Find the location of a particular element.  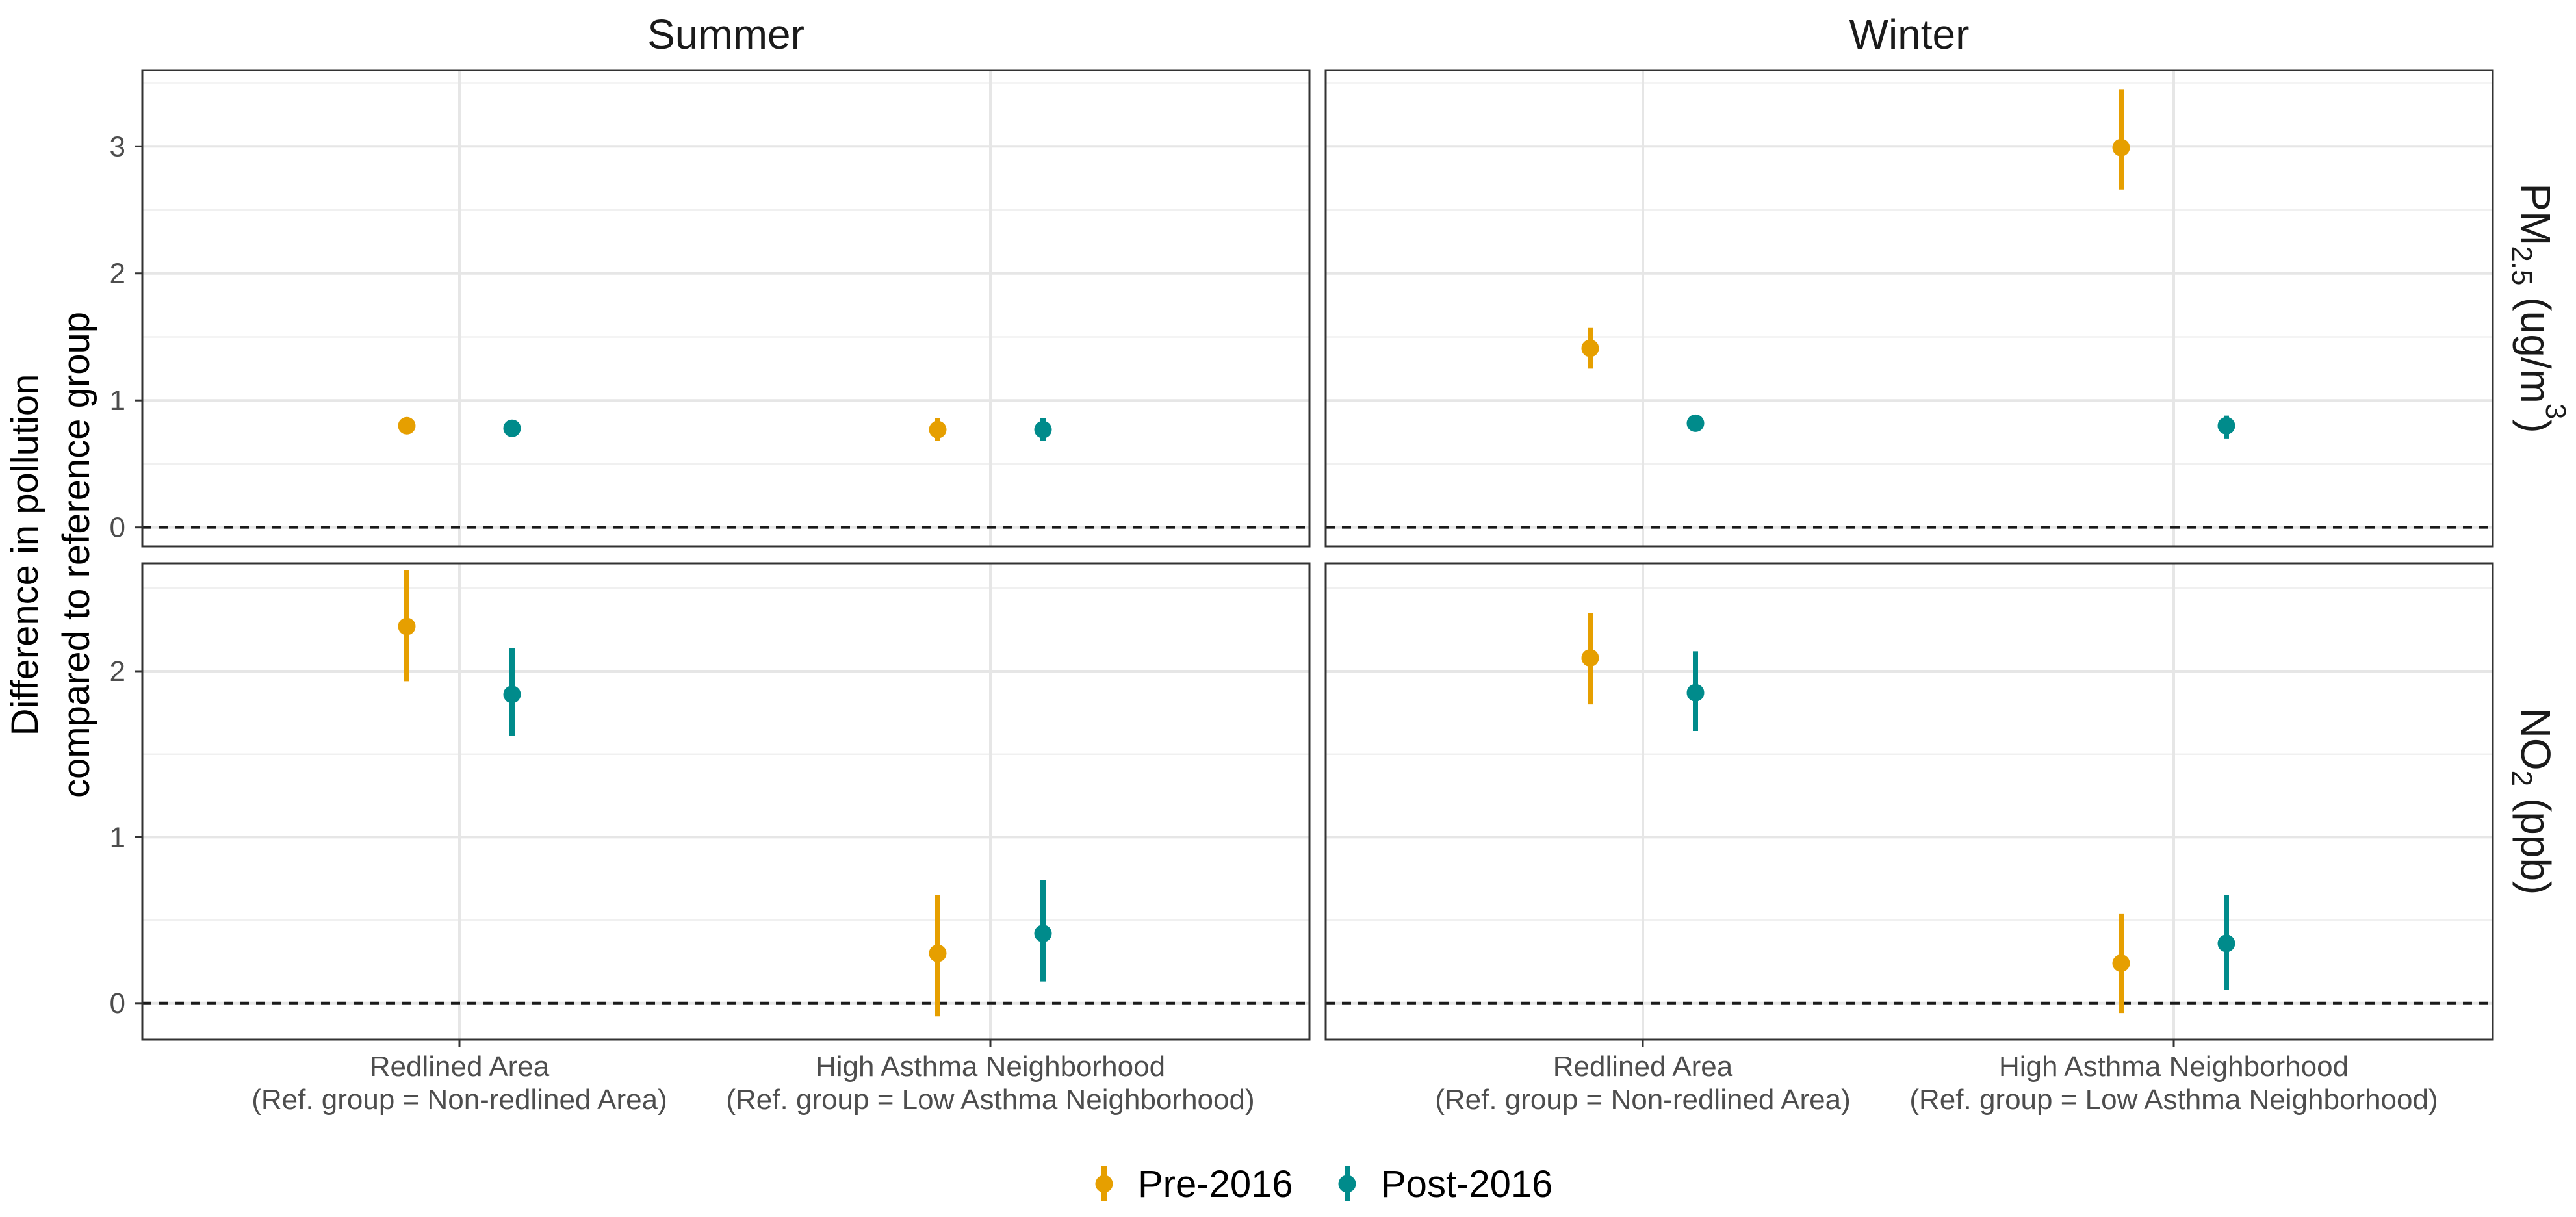

strip-label-pm25: PM2.5 (ug/m3) is located at coordinates (2539, 308).